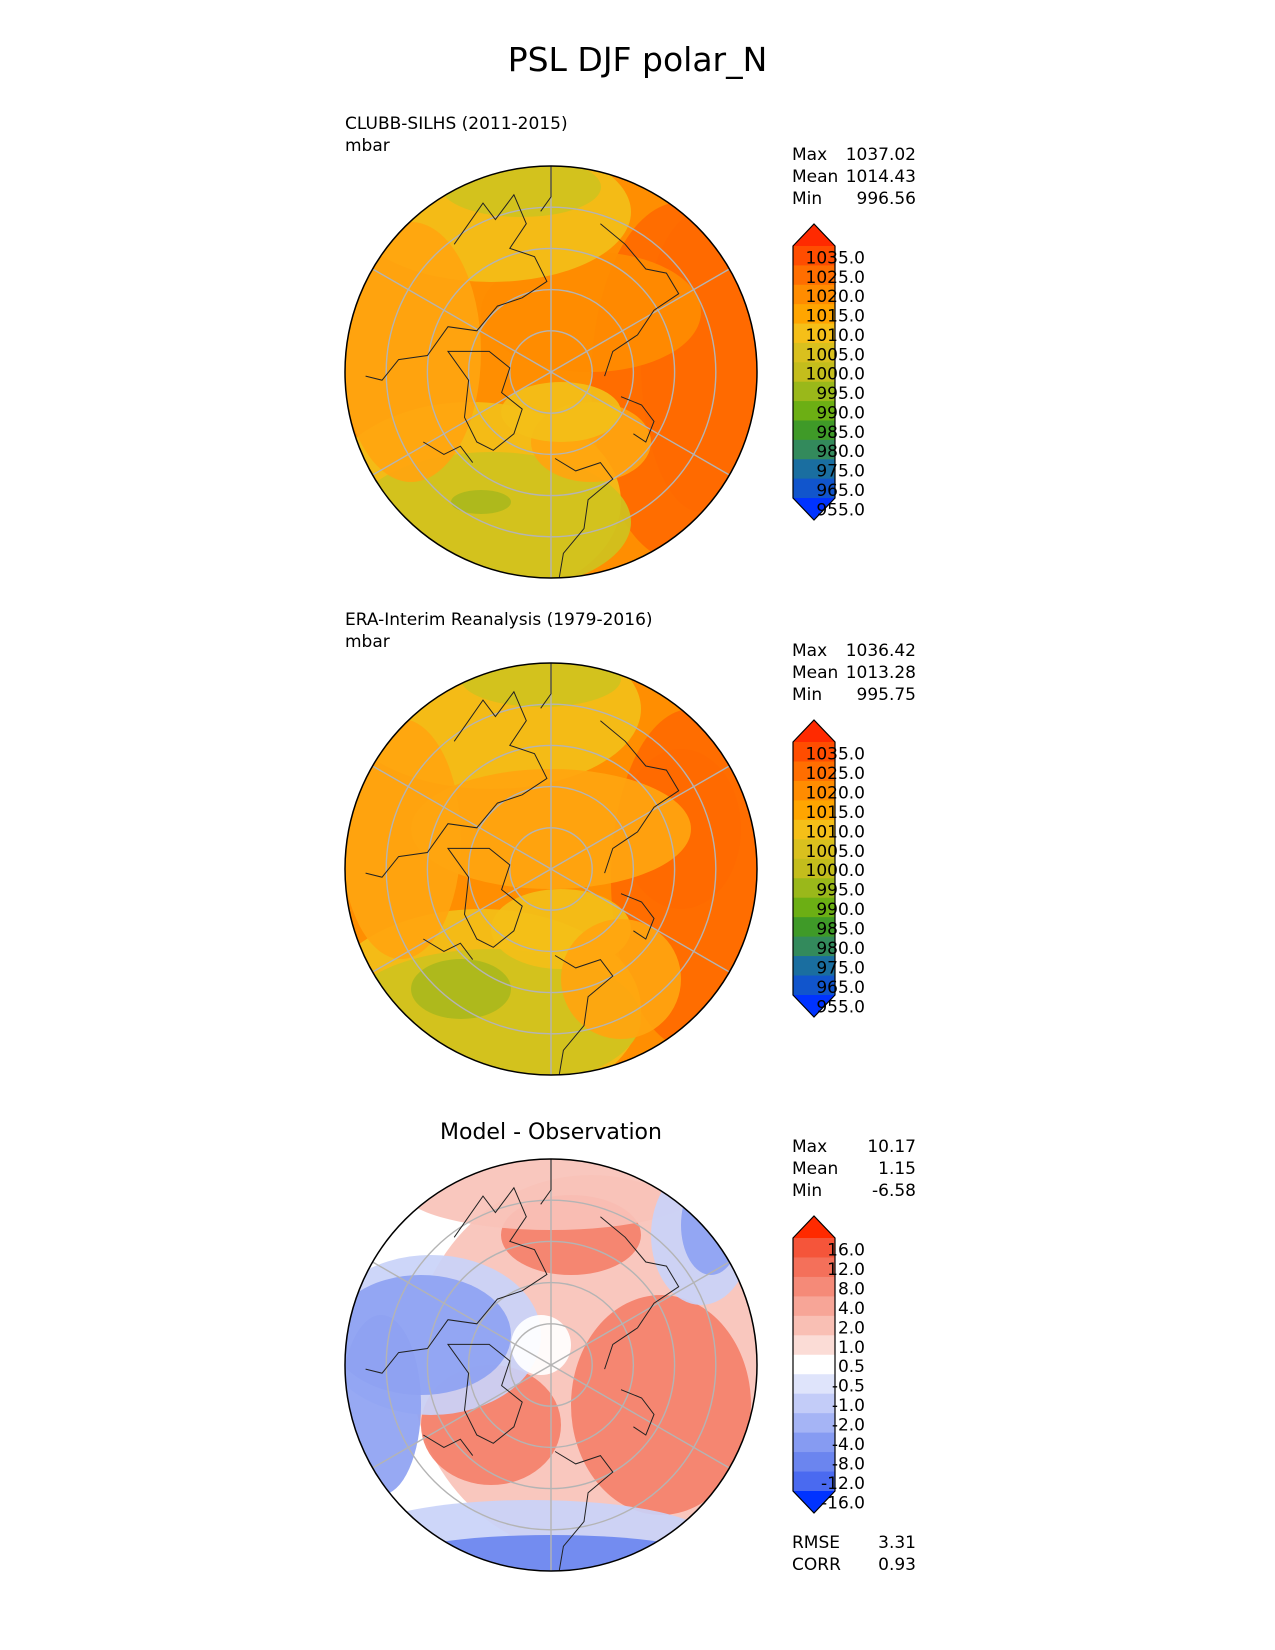 This screenshot has width=1275, height=1650. What do you see at coordinates (886, 199) in the screenshot?
I see `stat-value: 996.56` at bounding box center [886, 199].